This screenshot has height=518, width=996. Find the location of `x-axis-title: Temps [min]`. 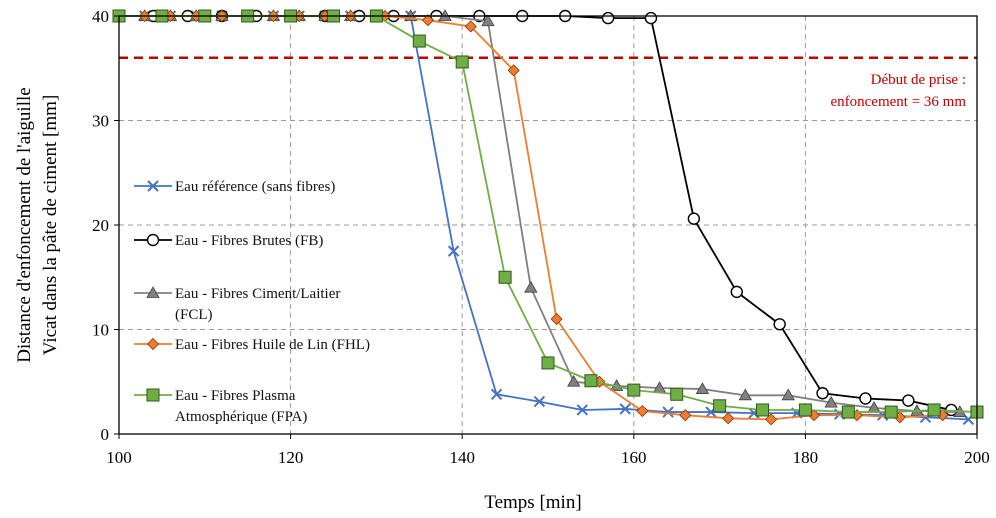

x-axis-title: Temps [min] is located at coordinates (532, 502).